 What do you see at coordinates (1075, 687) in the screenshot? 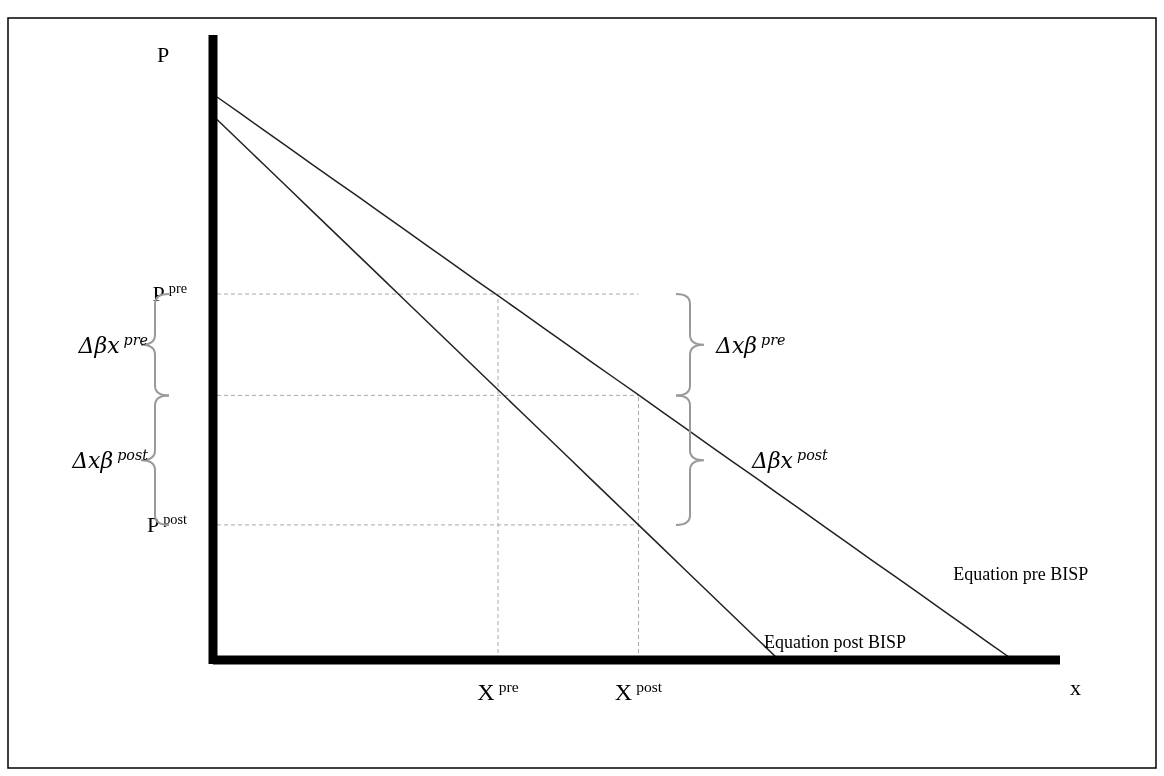
I see `x-axis-title: x` at bounding box center [1075, 687].